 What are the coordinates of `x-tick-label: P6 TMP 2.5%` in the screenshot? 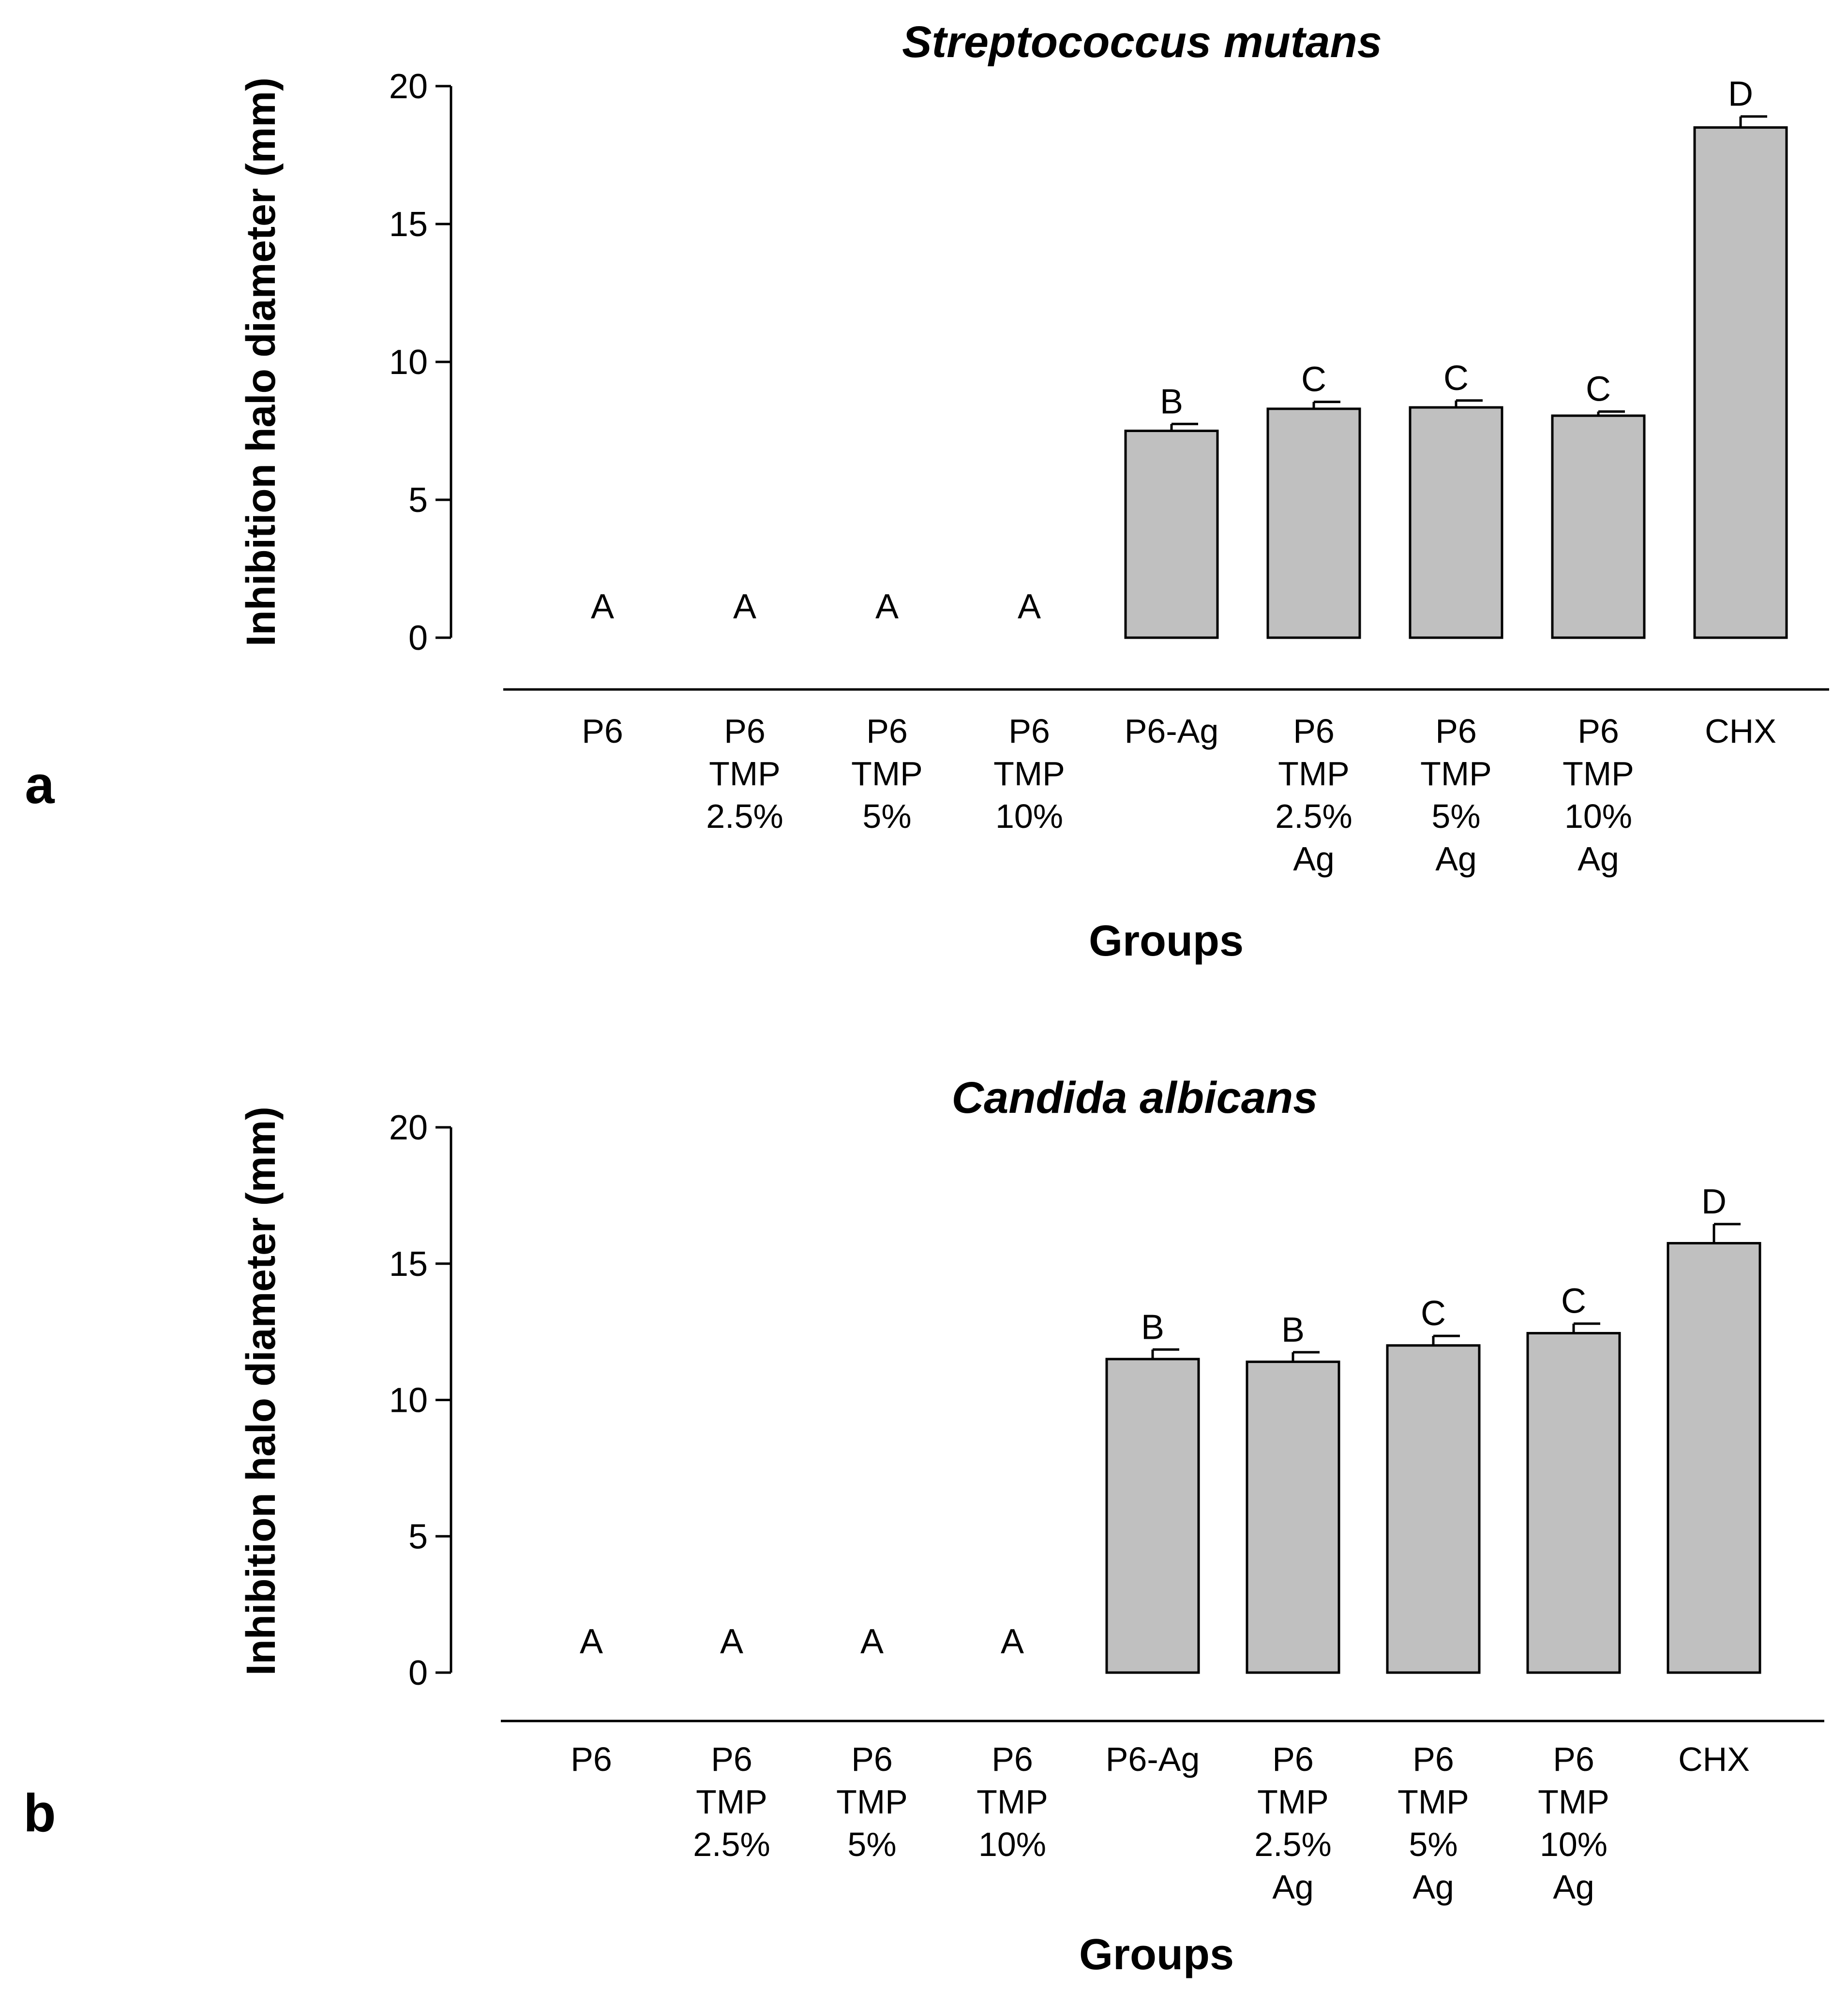 It's located at (731, 1801).